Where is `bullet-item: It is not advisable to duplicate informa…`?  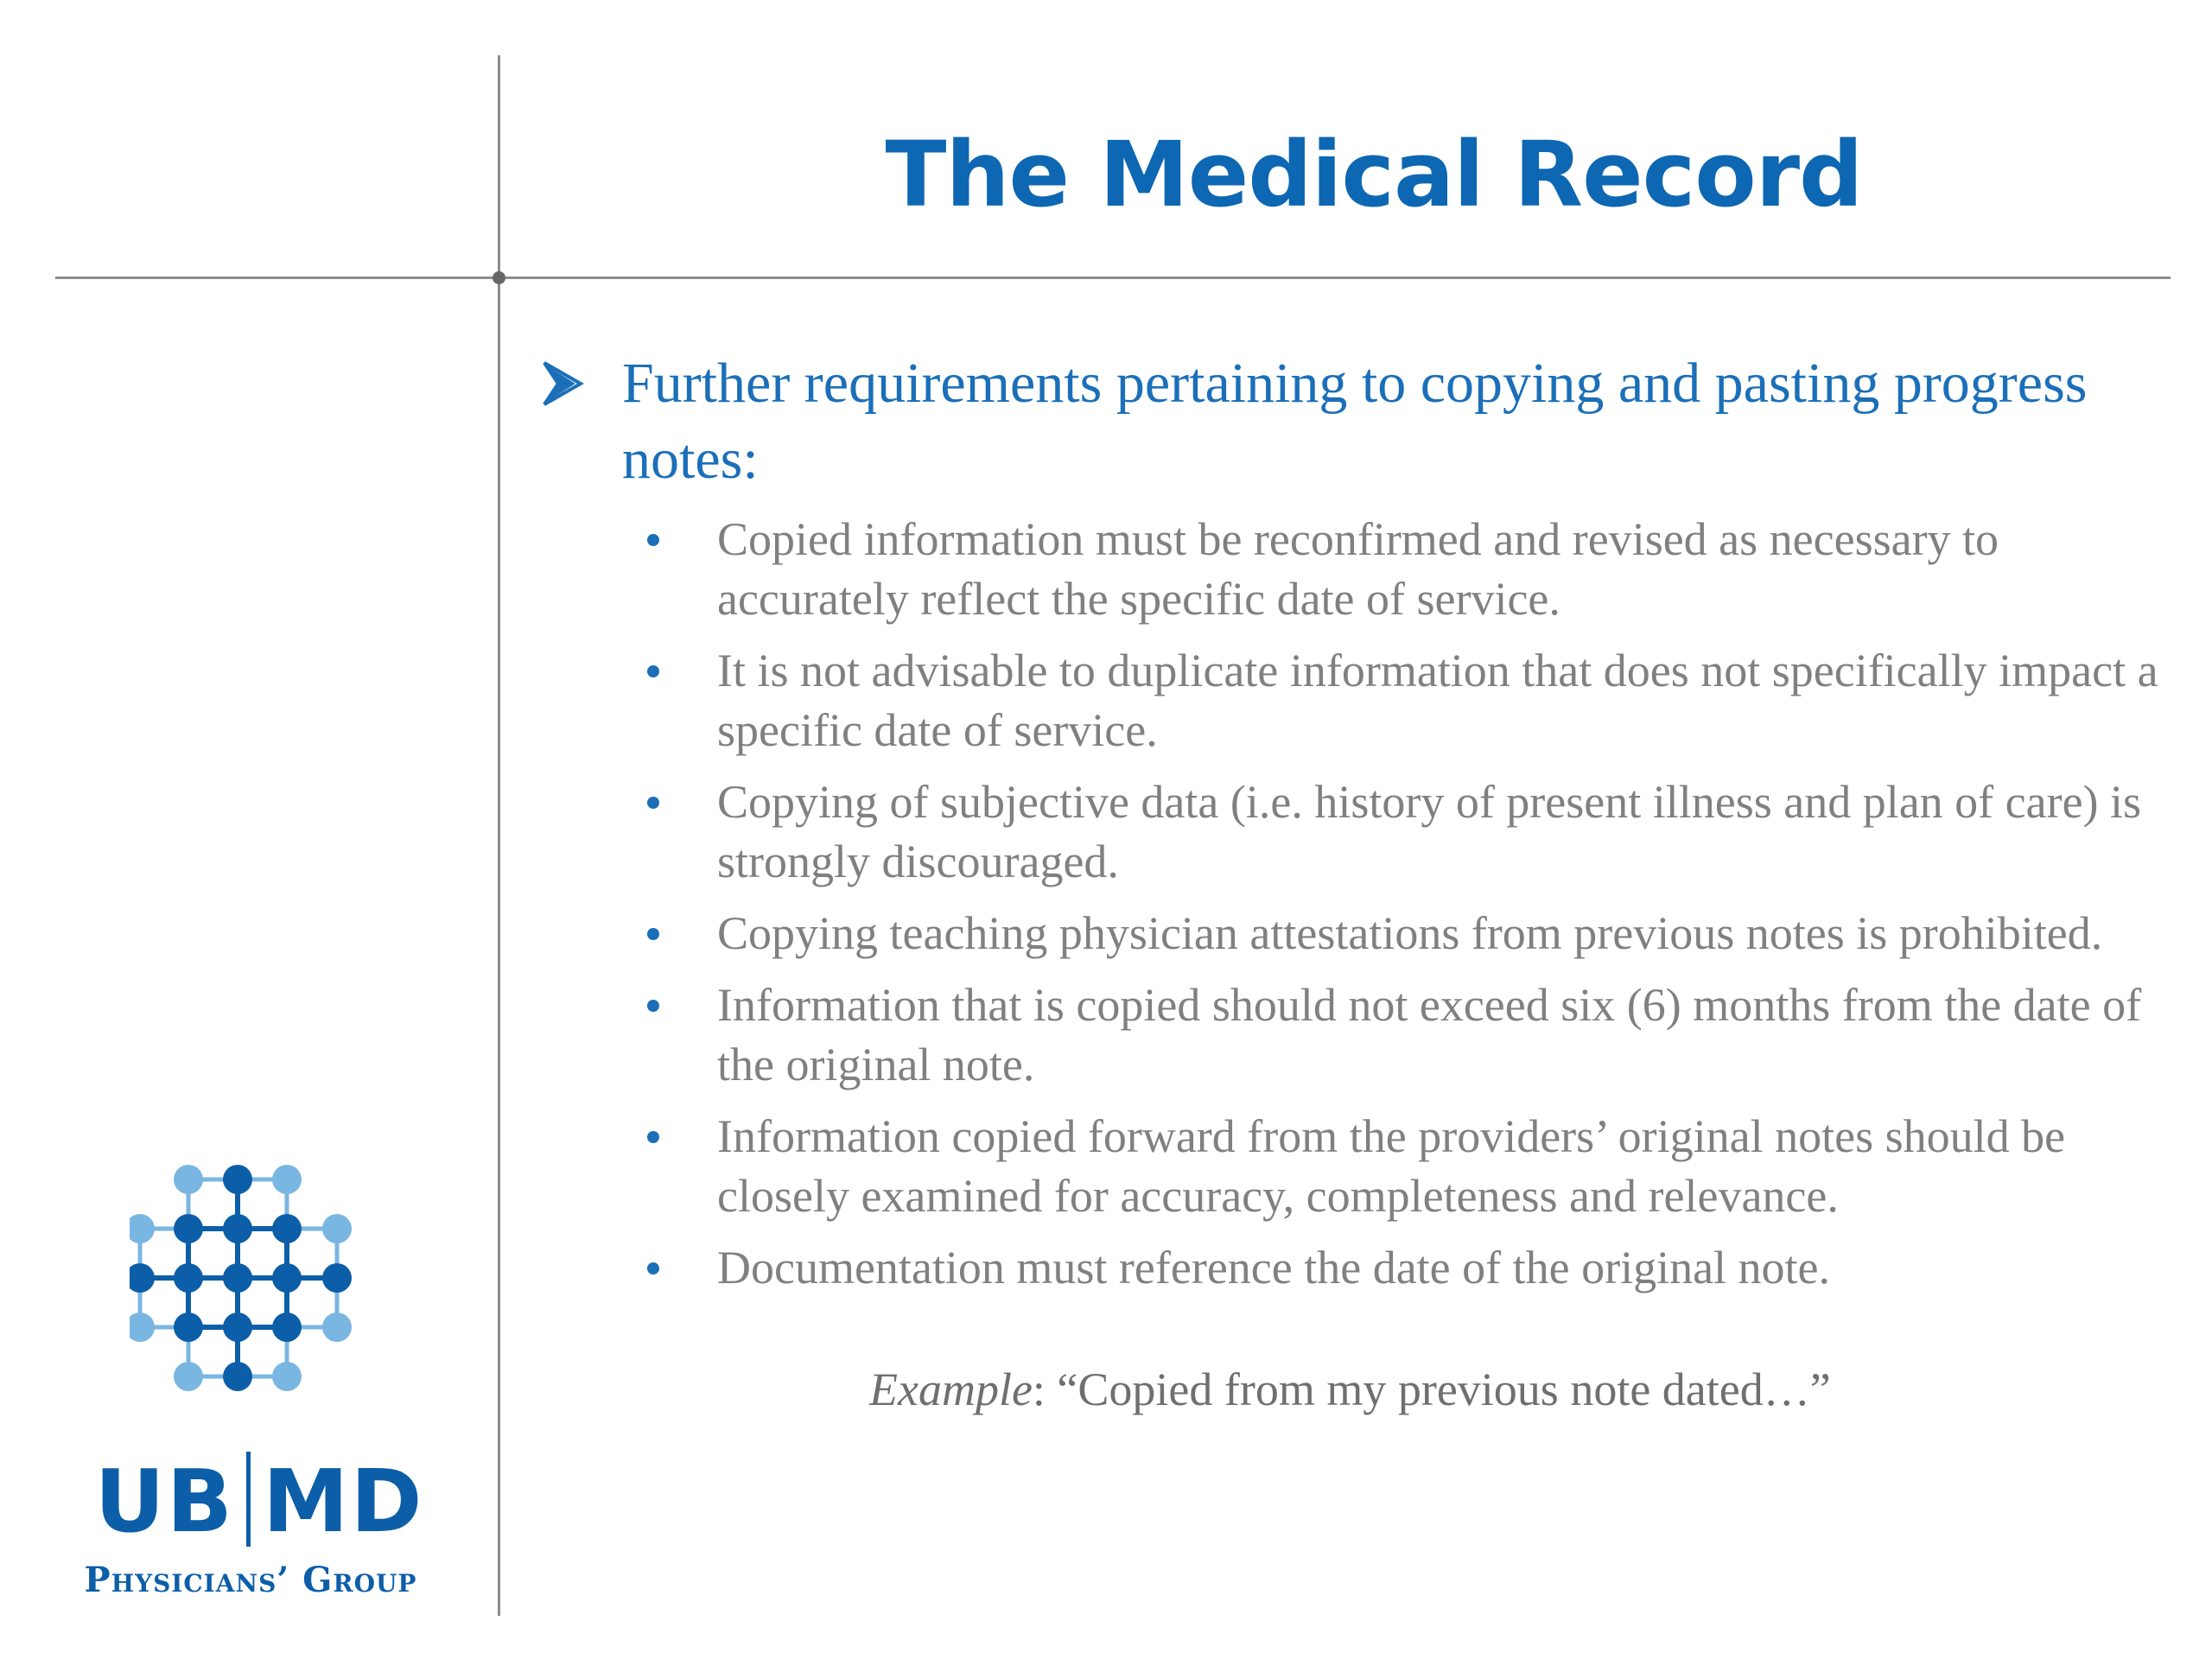
bullet-item: It is not advisable to duplicate informa… is located at coordinates (1408, 700).